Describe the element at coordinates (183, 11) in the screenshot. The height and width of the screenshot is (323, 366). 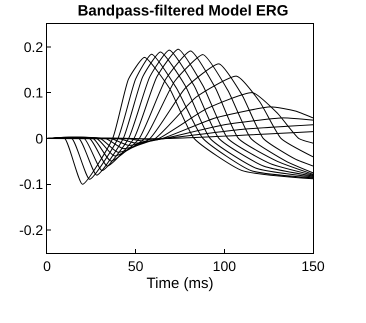
I see `chart-title: Bandpass-filtered Model ERG` at that location.